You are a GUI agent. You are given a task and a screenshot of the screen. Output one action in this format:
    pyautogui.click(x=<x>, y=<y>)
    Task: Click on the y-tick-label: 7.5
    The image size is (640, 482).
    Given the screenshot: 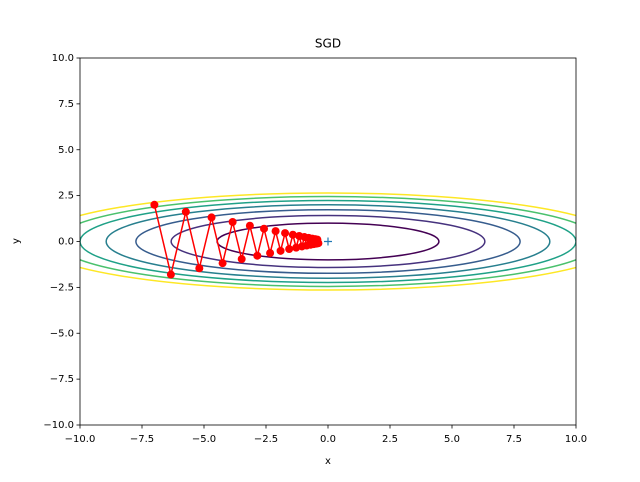 What is the action you would take?
    pyautogui.click(x=66, y=104)
    